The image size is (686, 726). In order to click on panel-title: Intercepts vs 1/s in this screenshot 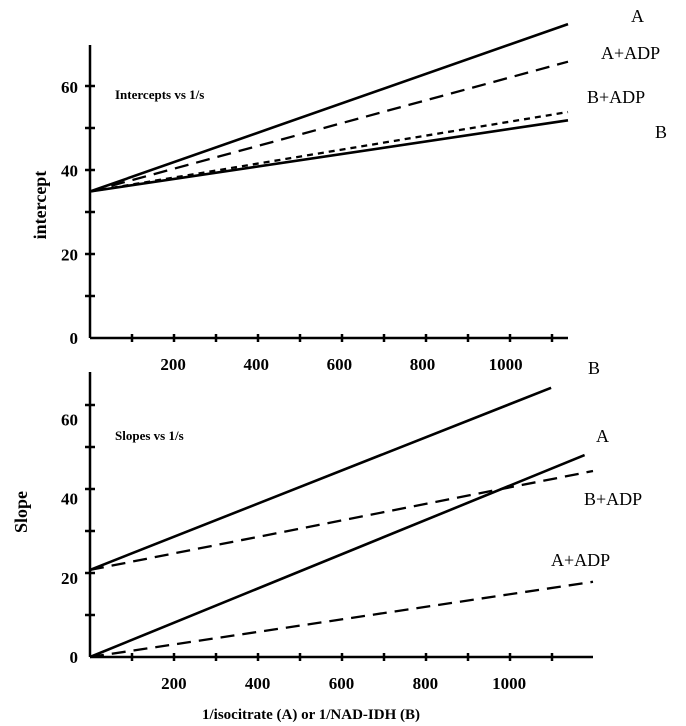, I will do `click(159, 94)`.